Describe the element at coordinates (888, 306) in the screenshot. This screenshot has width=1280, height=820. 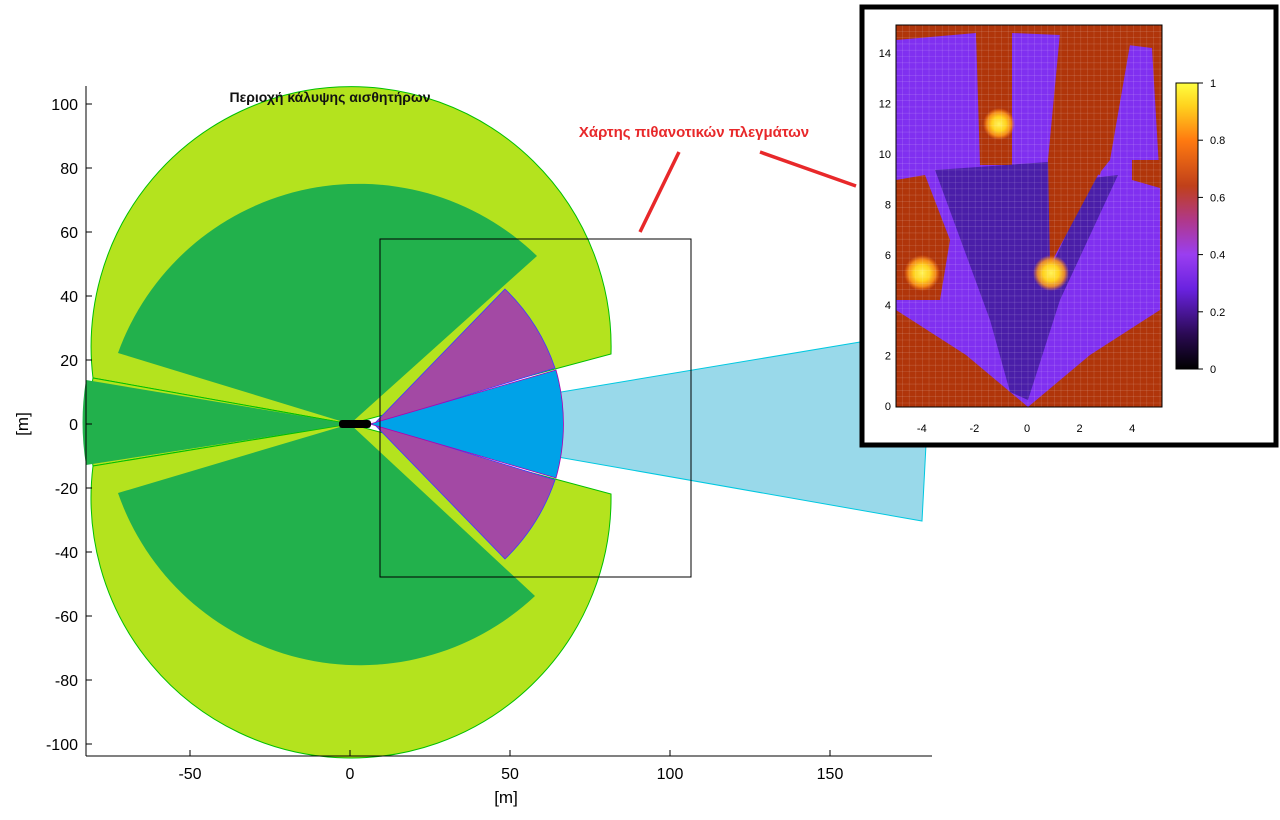
I see `inset-y-tick-label: 4` at that location.